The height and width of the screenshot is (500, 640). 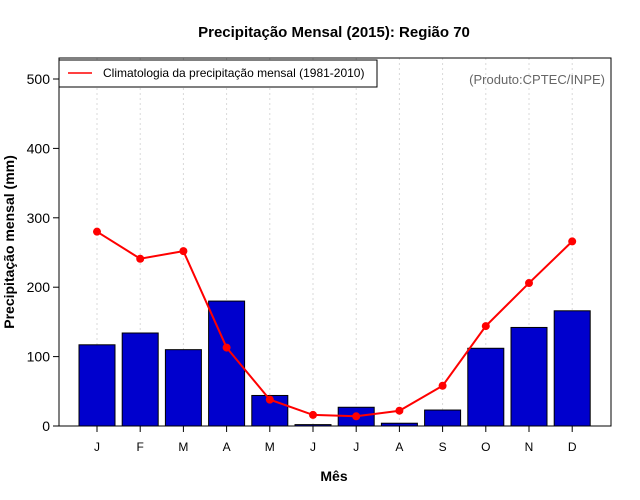 What do you see at coordinates (39, 79) in the screenshot?
I see `y-tick-label: 500` at bounding box center [39, 79].